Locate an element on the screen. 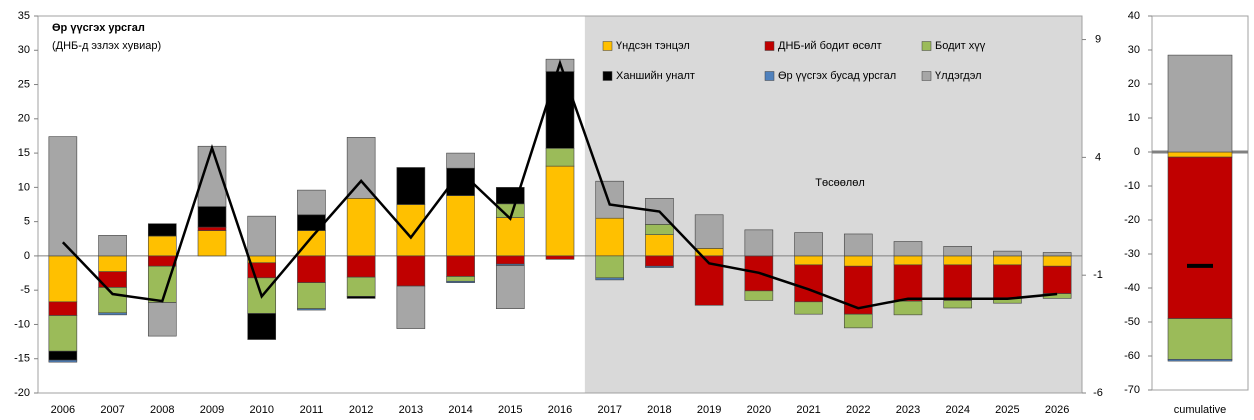 This screenshot has height=420, width=1254. x-tick-label: 2021 is located at coordinates (808, 410).